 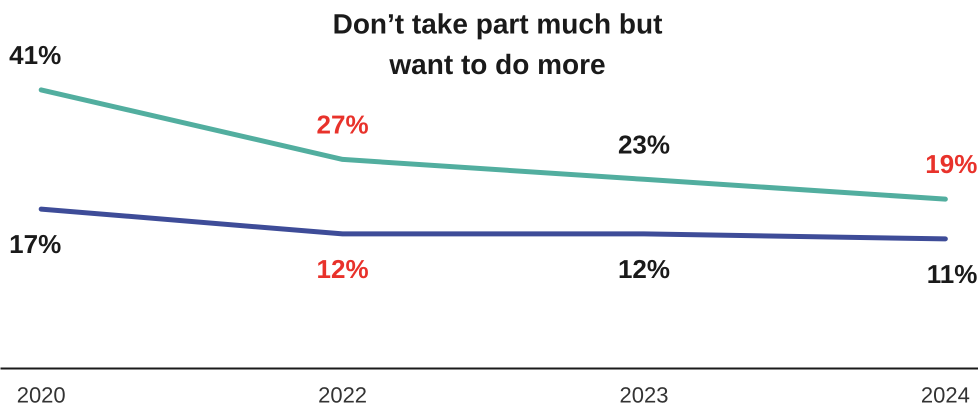 I want to click on data-label: 11%, so click(x=952, y=273).